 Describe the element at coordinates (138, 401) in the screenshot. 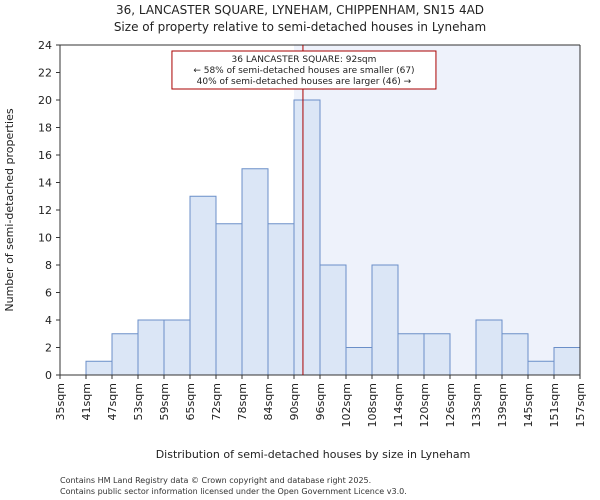

I see `x-tick-label-53sqm: 53sqm` at that location.